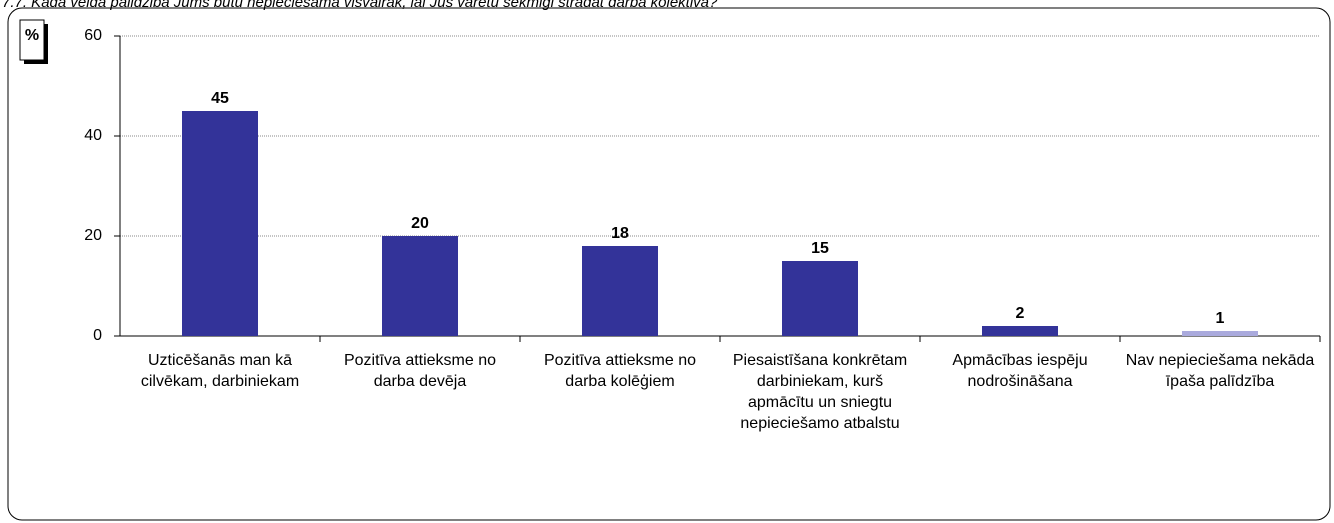  Describe the element at coordinates (220, 98) in the screenshot. I see `value-label: 45` at that location.